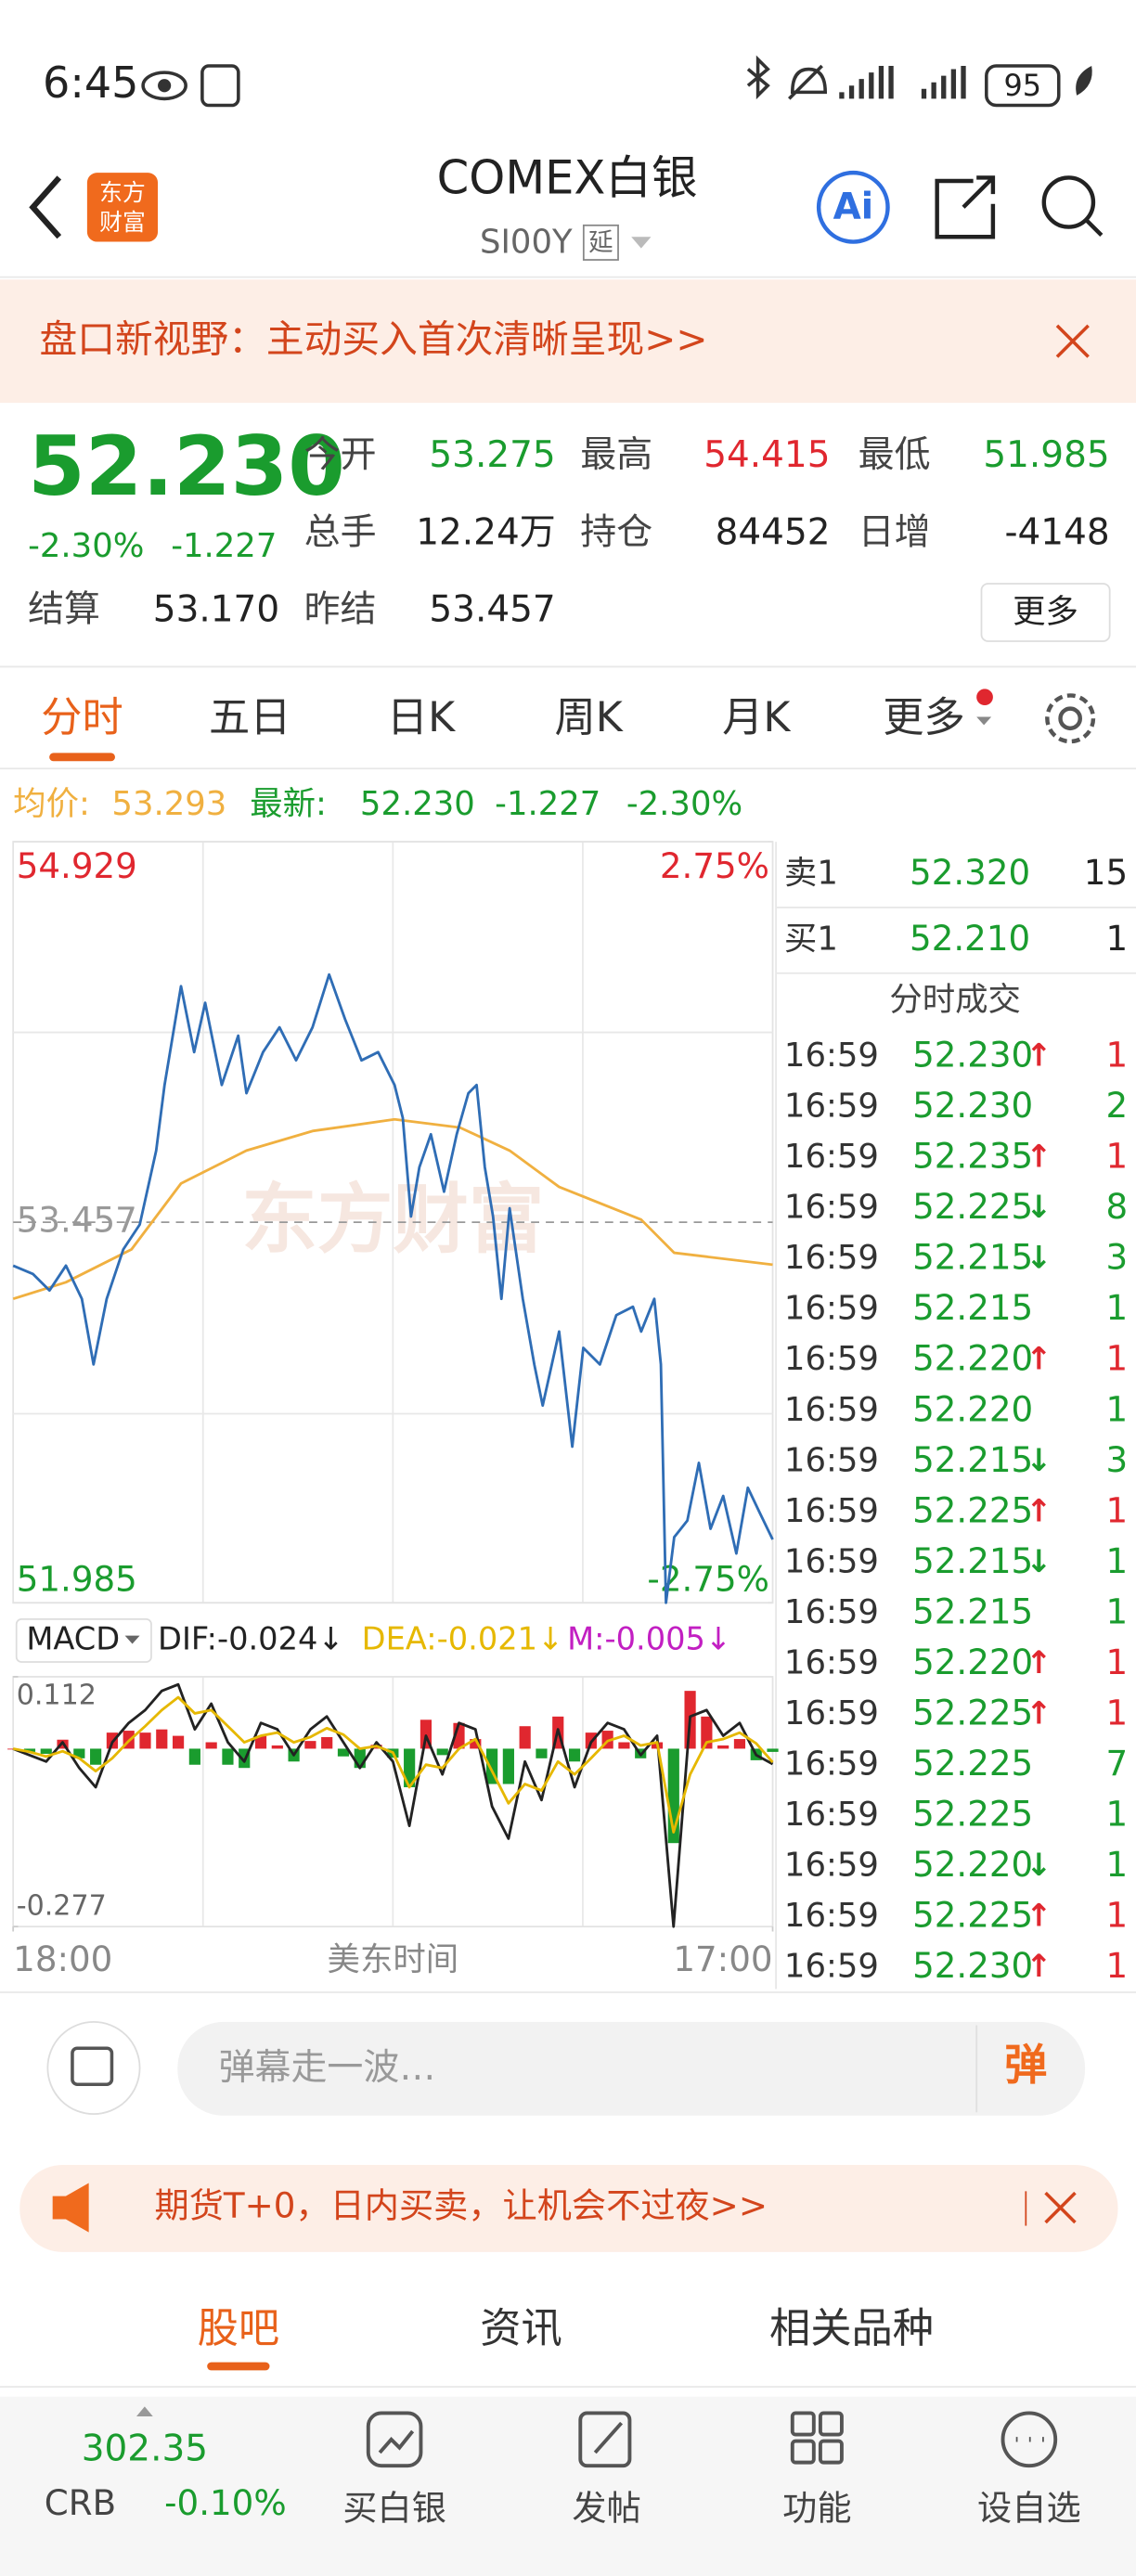  What do you see at coordinates (73, 1638) in the screenshot?
I see `indicator-name: MACD` at bounding box center [73, 1638].